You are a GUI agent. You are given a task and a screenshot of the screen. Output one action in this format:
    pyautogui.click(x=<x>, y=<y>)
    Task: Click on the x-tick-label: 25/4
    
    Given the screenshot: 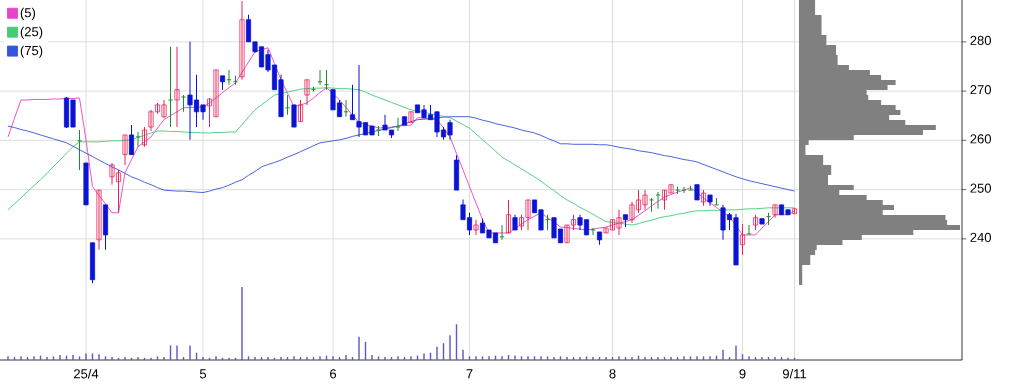 What is the action you would take?
    pyautogui.click(x=86, y=373)
    